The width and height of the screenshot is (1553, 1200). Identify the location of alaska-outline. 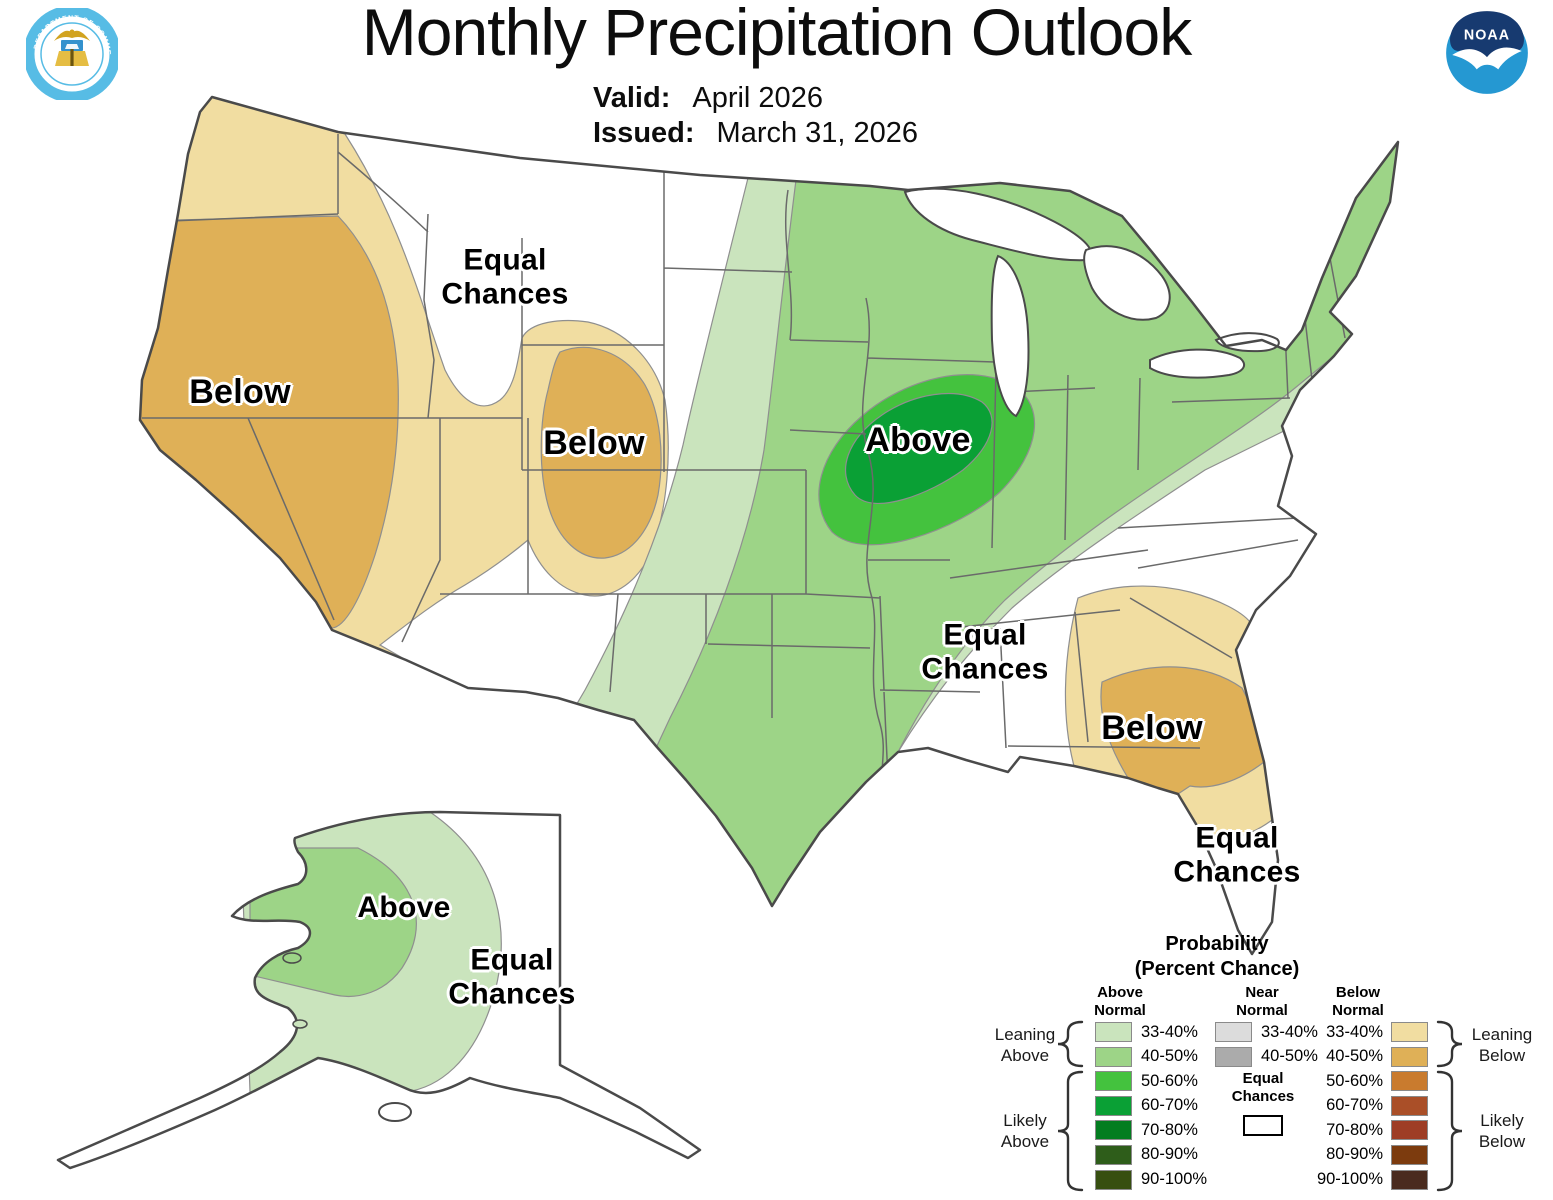
(379, 990).